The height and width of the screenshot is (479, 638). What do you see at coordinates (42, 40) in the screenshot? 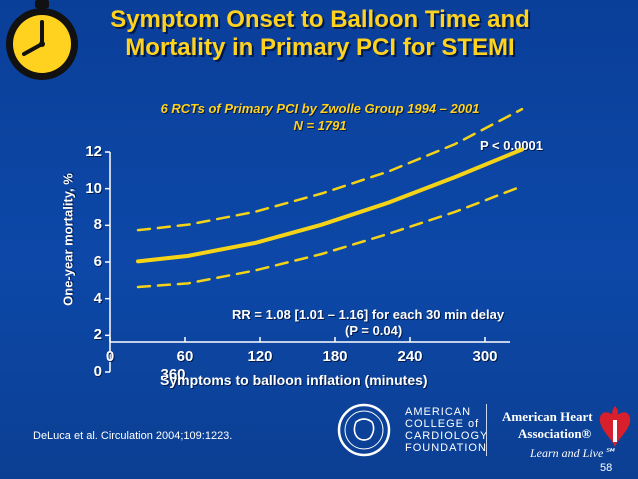
I see `stopwatch-icon` at bounding box center [42, 40].